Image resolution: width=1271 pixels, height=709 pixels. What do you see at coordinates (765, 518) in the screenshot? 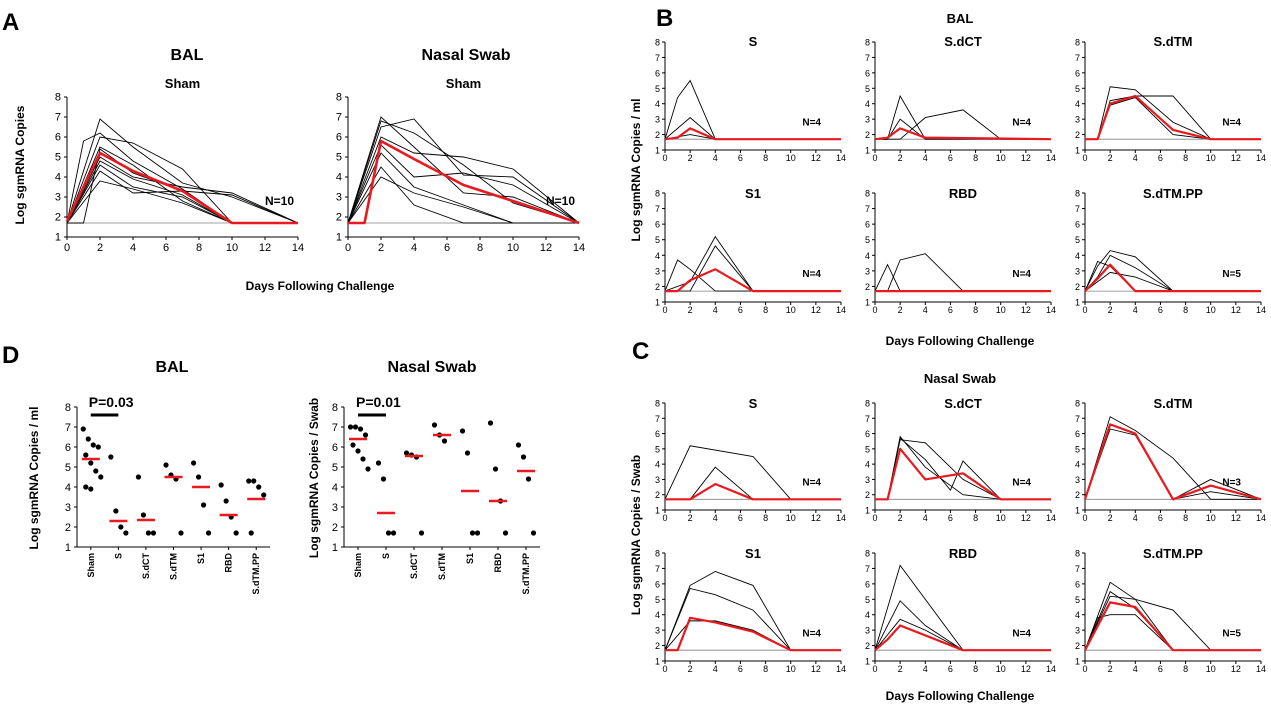
I see `c-s-x-tick-label: 8` at bounding box center [765, 518].